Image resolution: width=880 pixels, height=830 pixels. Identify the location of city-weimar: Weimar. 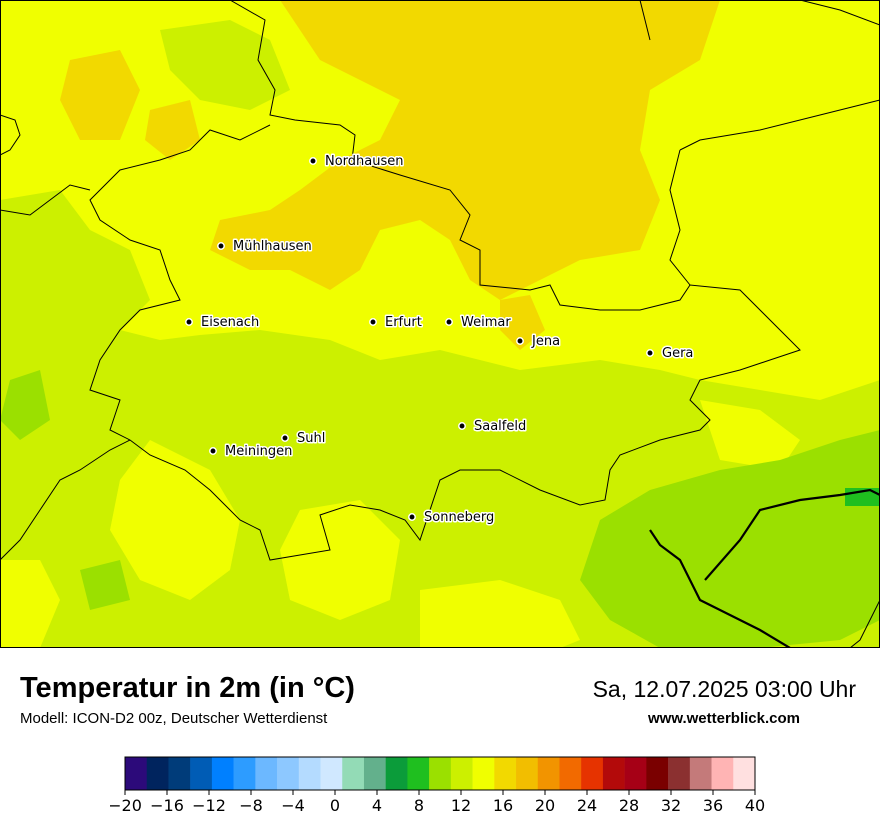
(479, 323).